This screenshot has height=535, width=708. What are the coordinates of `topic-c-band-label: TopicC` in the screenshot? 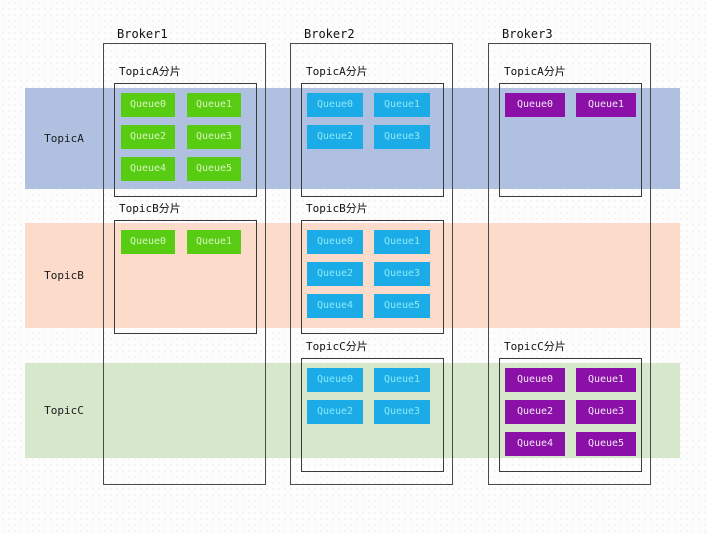 It's located at (64, 410).